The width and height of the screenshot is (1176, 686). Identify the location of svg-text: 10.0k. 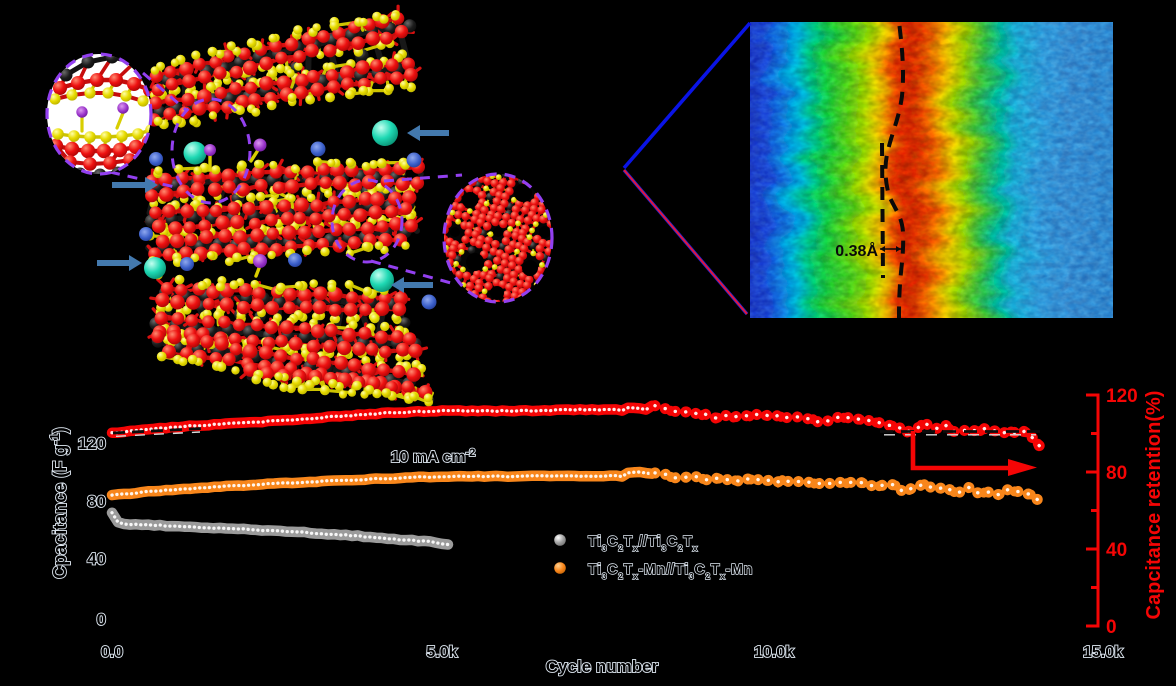
(774, 652).